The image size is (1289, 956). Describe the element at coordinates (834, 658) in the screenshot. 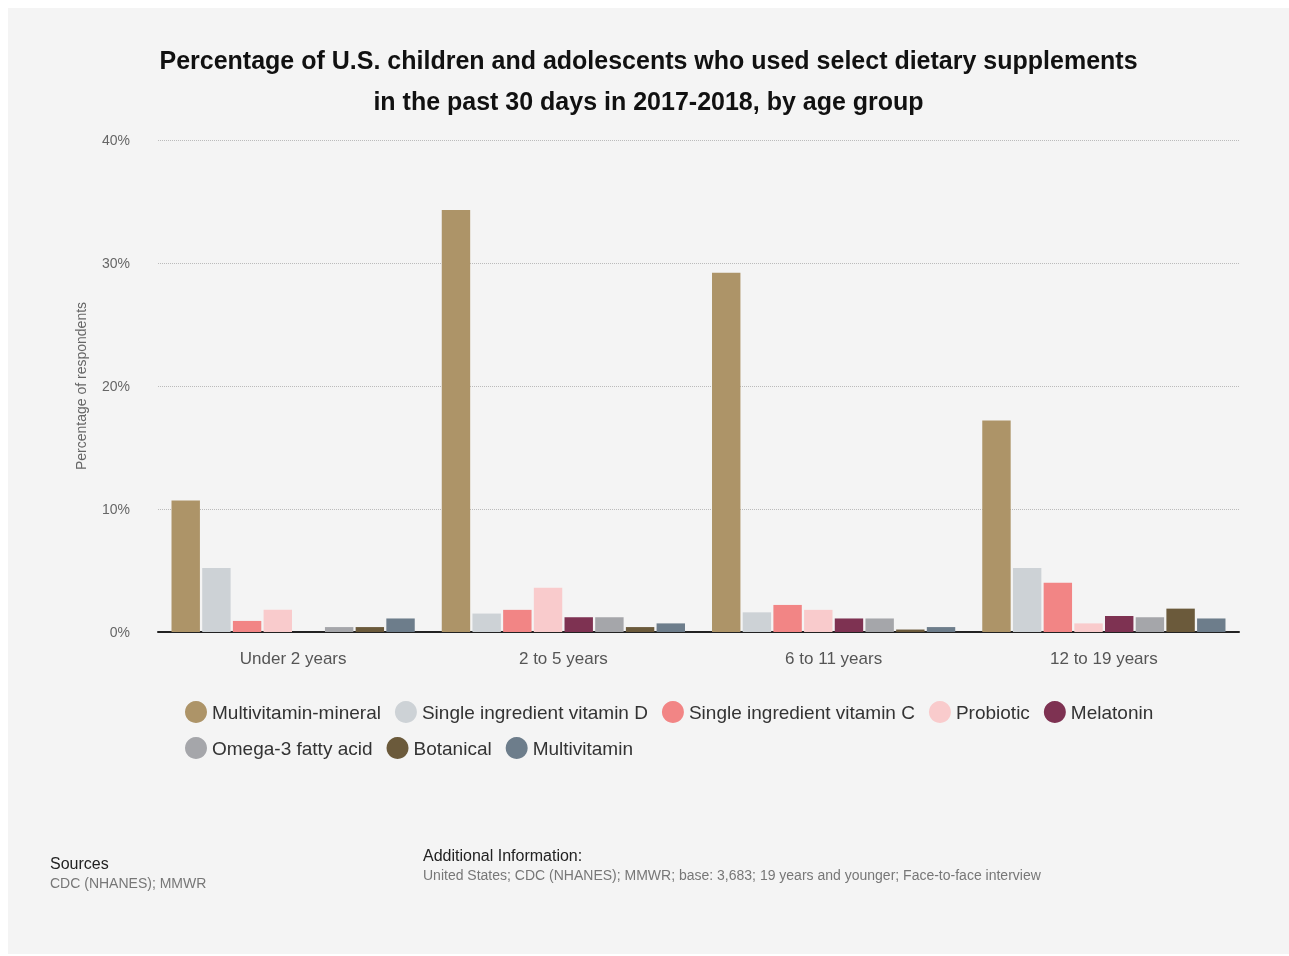

I see `x-tick-label: 6 to 11 years` at that location.